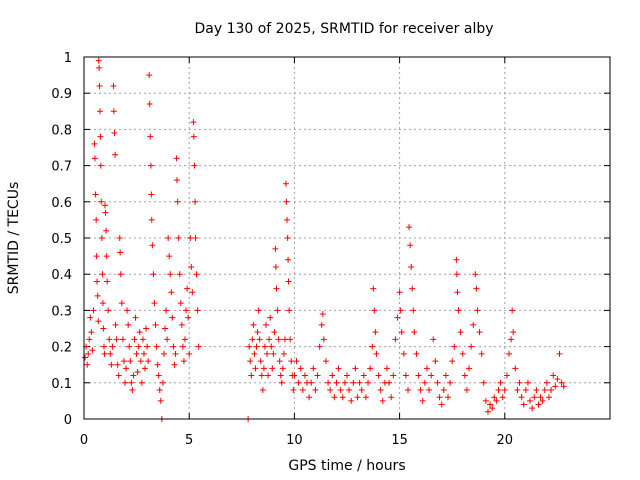 The image size is (640, 480). Describe the element at coordinates (68, 420) in the screenshot. I see `y-tick-label: 0` at that location.